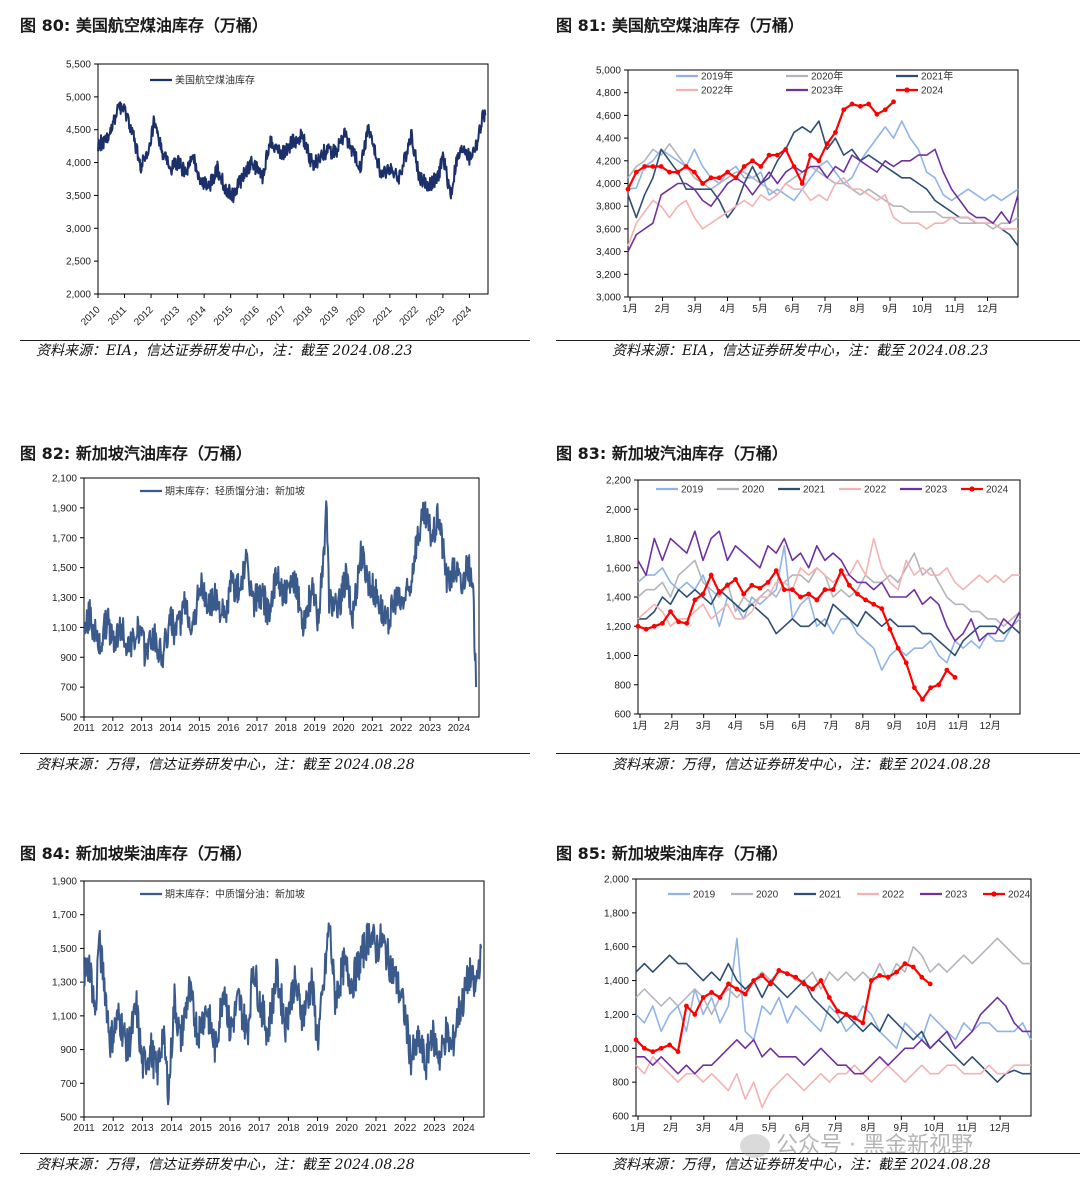 This screenshot has height=1190, width=1080. What do you see at coordinates (317, 1128) in the screenshot?
I see `x-tick-label: 2019` at bounding box center [317, 1128].